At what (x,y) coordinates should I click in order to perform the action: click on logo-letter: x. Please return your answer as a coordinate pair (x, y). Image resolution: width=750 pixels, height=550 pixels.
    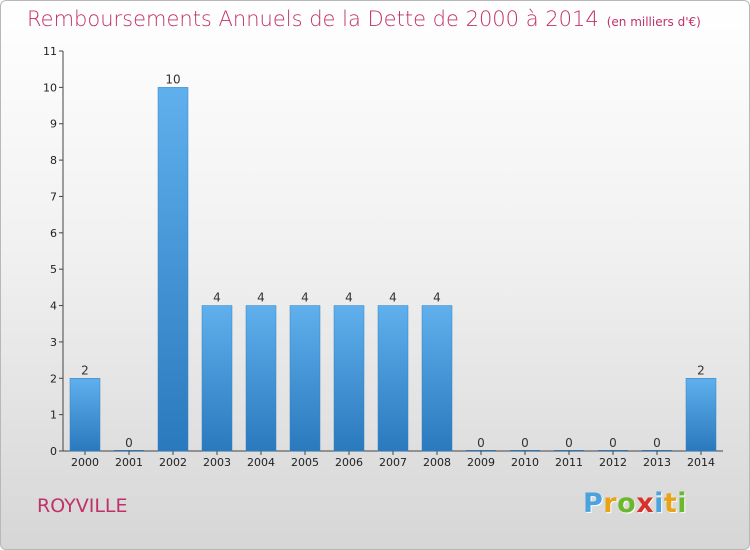
    Looking at the image, I should click on (645, 503).